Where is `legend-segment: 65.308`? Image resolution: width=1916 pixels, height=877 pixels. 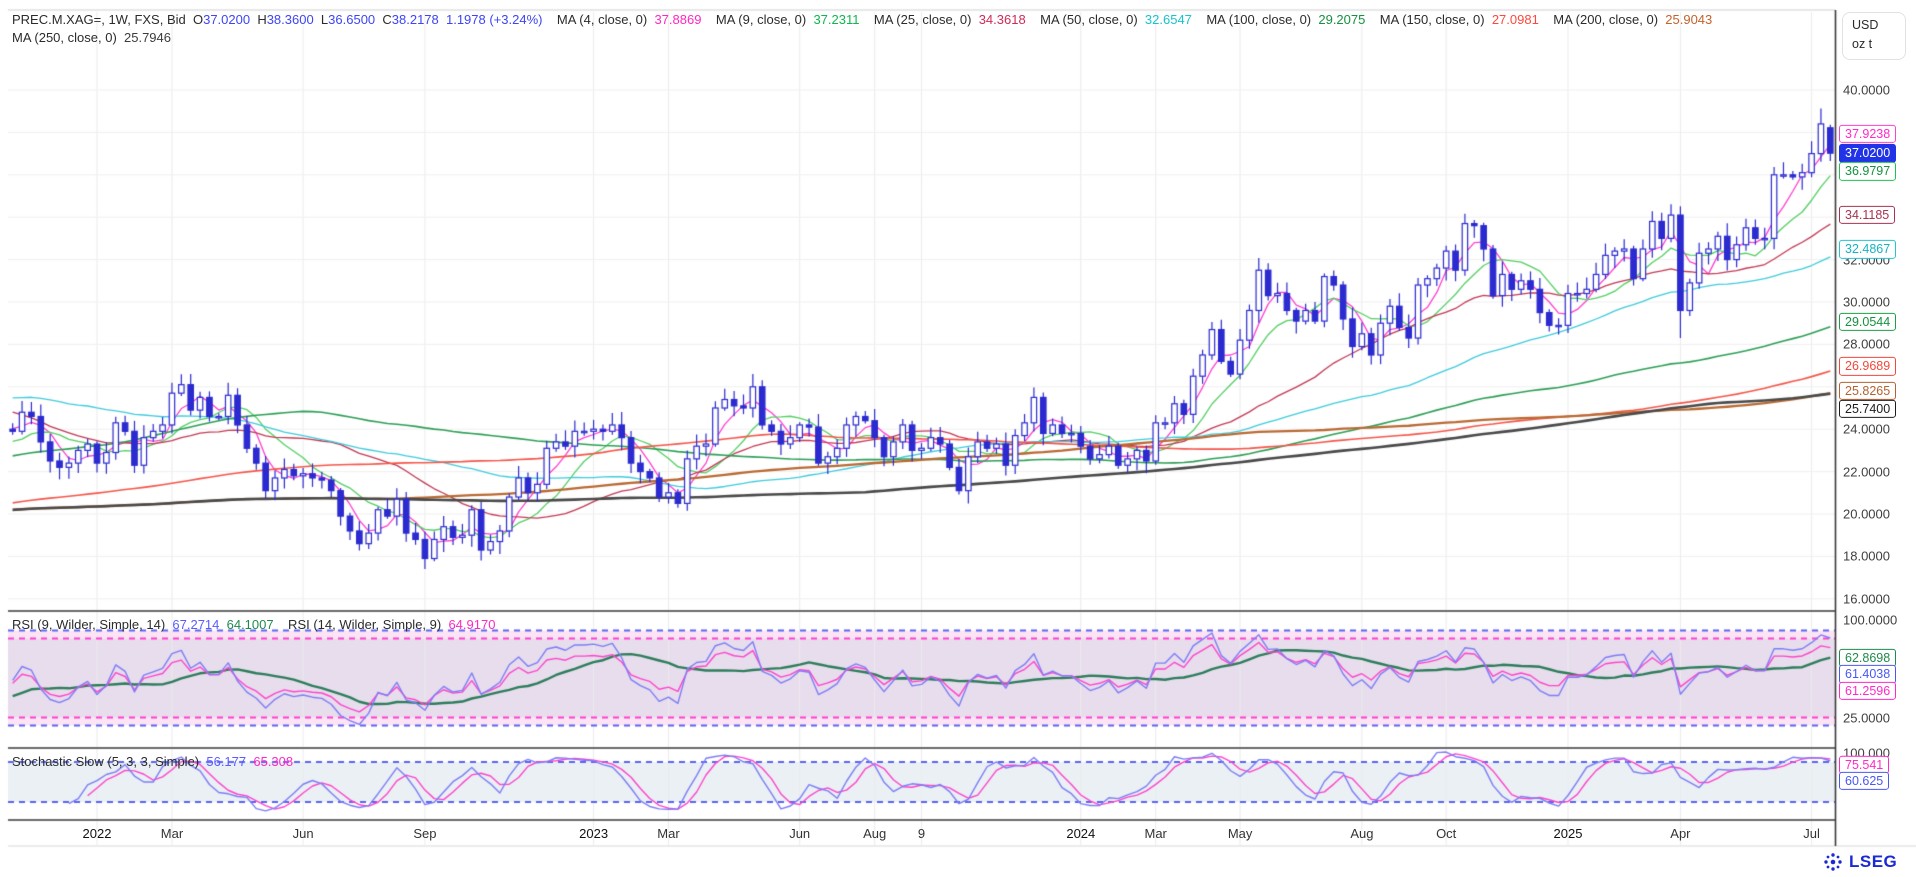 legend-segment: 65.308 is located at coordinates (273, 761).